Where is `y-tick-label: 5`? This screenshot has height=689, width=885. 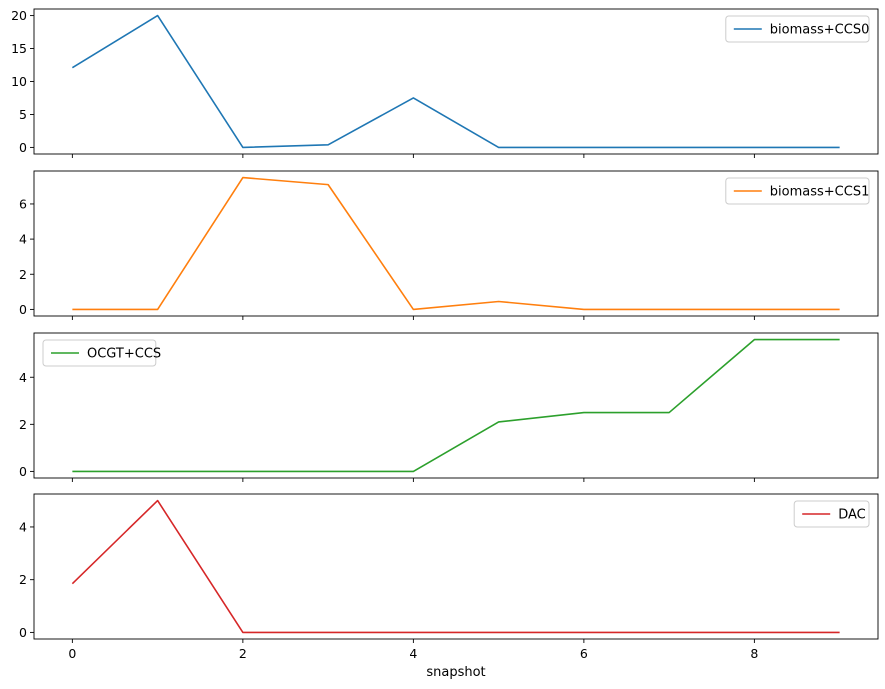
y-tick-label: 5 is located at coordinates (23, 114).